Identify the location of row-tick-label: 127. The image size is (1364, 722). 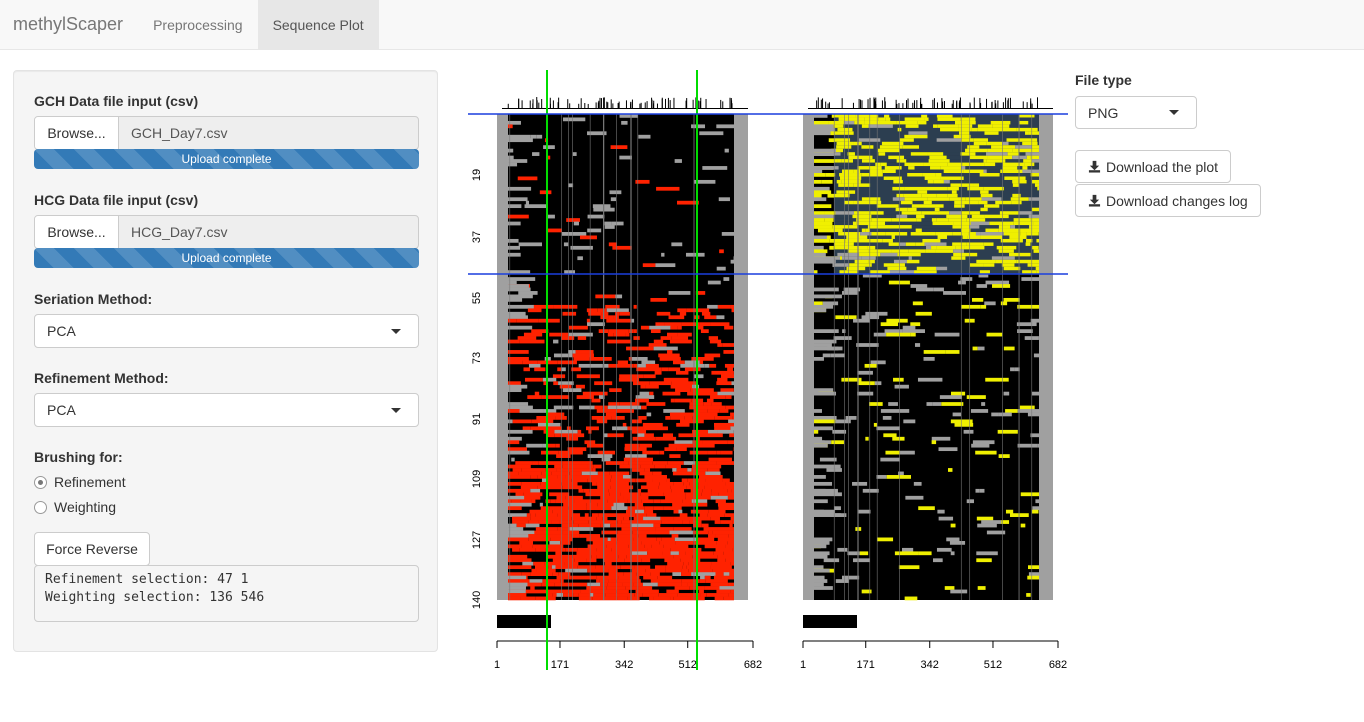
(477, 540).